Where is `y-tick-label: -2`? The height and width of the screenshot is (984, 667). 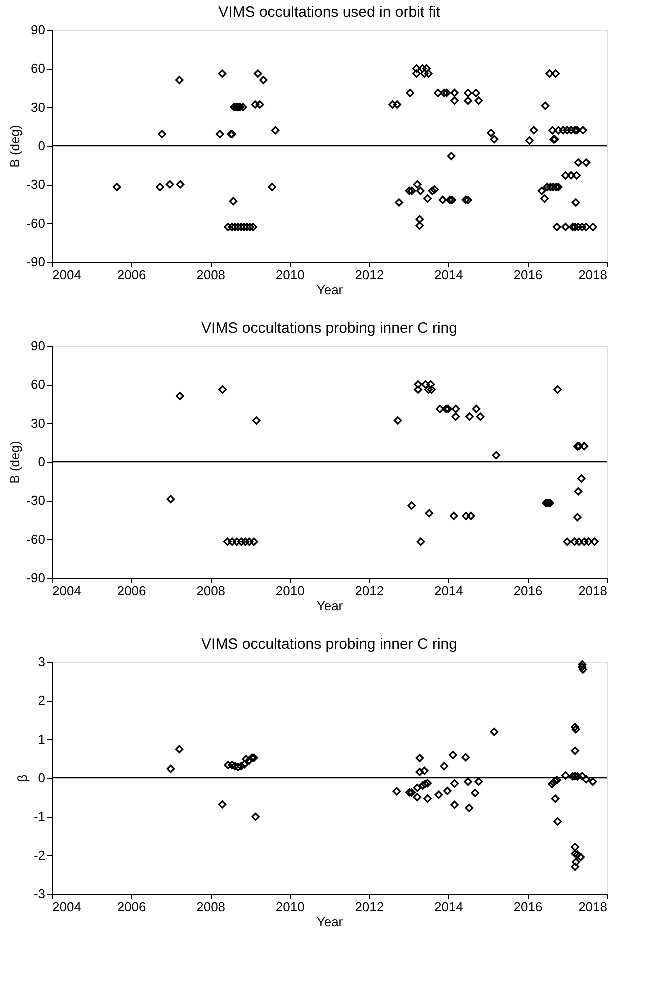
y-tick-label: -2 is located at coordinates (40, 855).